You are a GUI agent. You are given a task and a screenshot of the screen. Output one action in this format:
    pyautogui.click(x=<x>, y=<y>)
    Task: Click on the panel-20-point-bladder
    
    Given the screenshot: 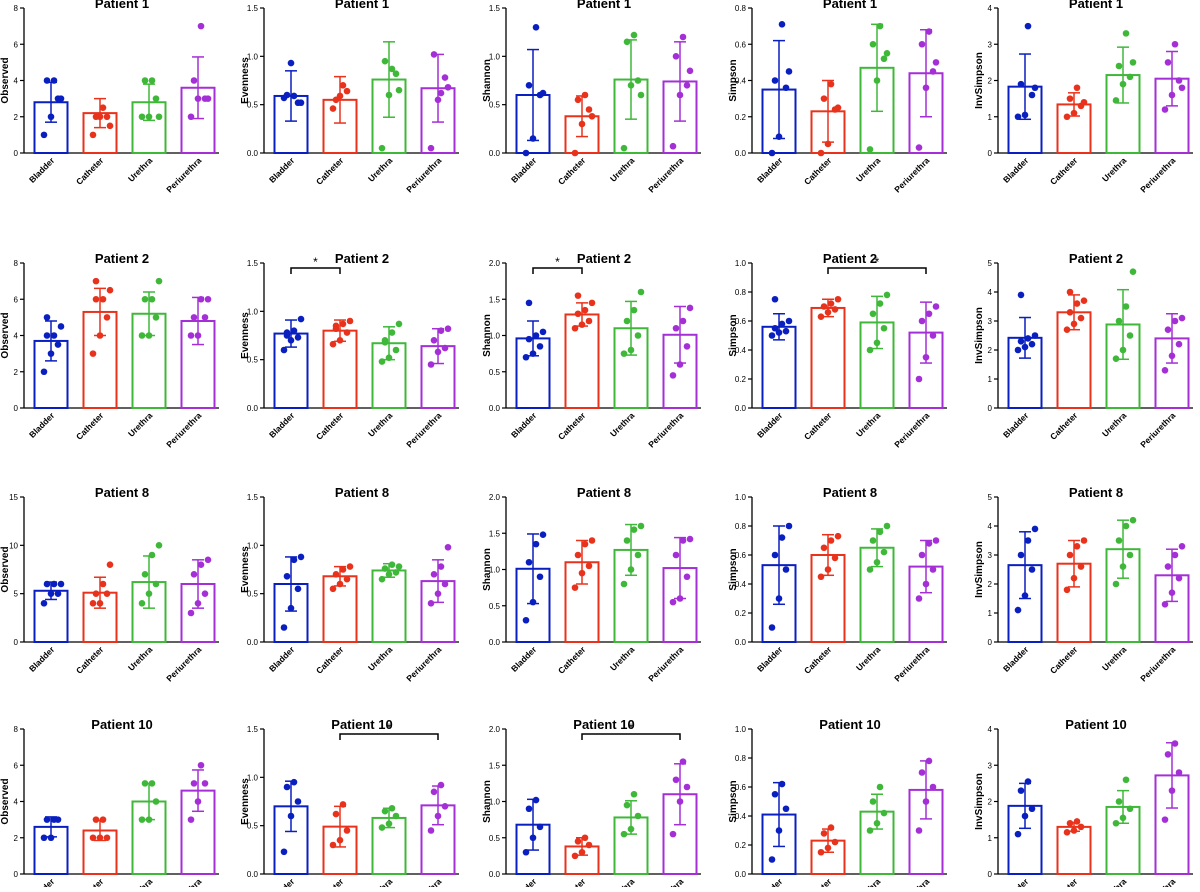 What is the action you would take?
    pyautogui.click(x=1032, y=809)
    